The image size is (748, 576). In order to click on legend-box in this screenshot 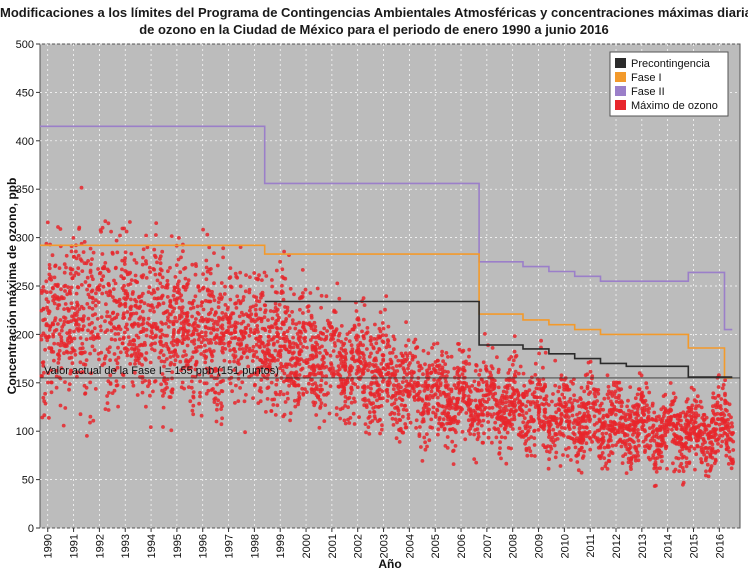, I will do `click(669, 84)`.